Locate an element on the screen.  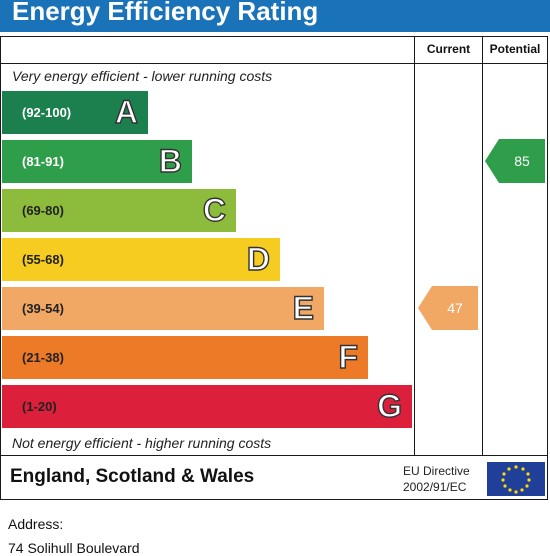
band-range-label: (55-68) is located at coordinates (43, 259).